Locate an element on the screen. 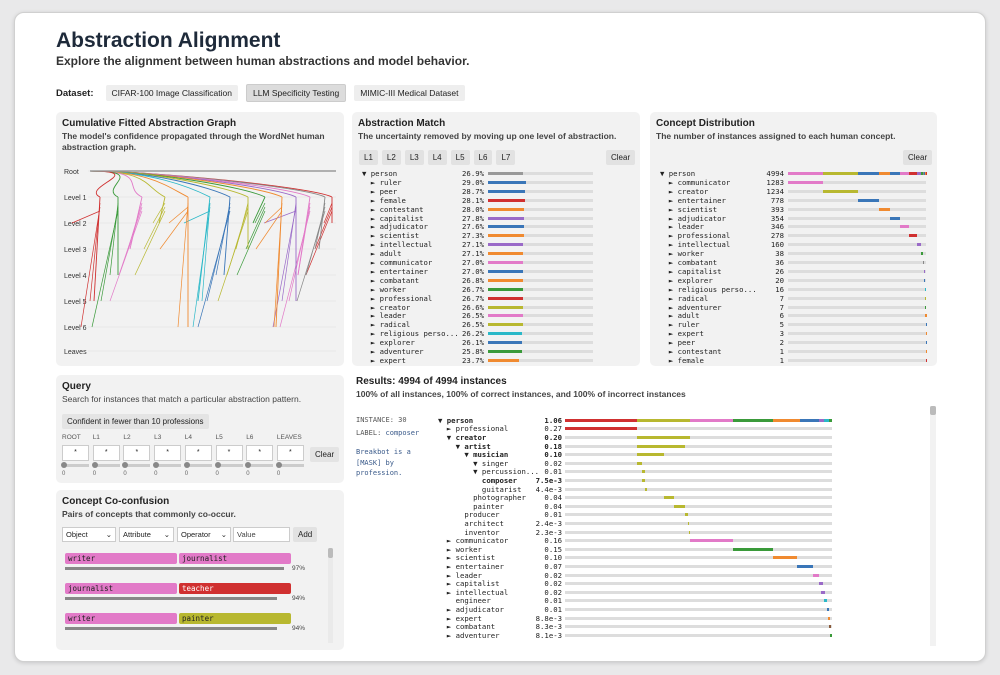 This screenshot has width=1000, height=675. dataset-option-cifar: CIFAR-100 Image Classification is located at coordinates (171, 93).